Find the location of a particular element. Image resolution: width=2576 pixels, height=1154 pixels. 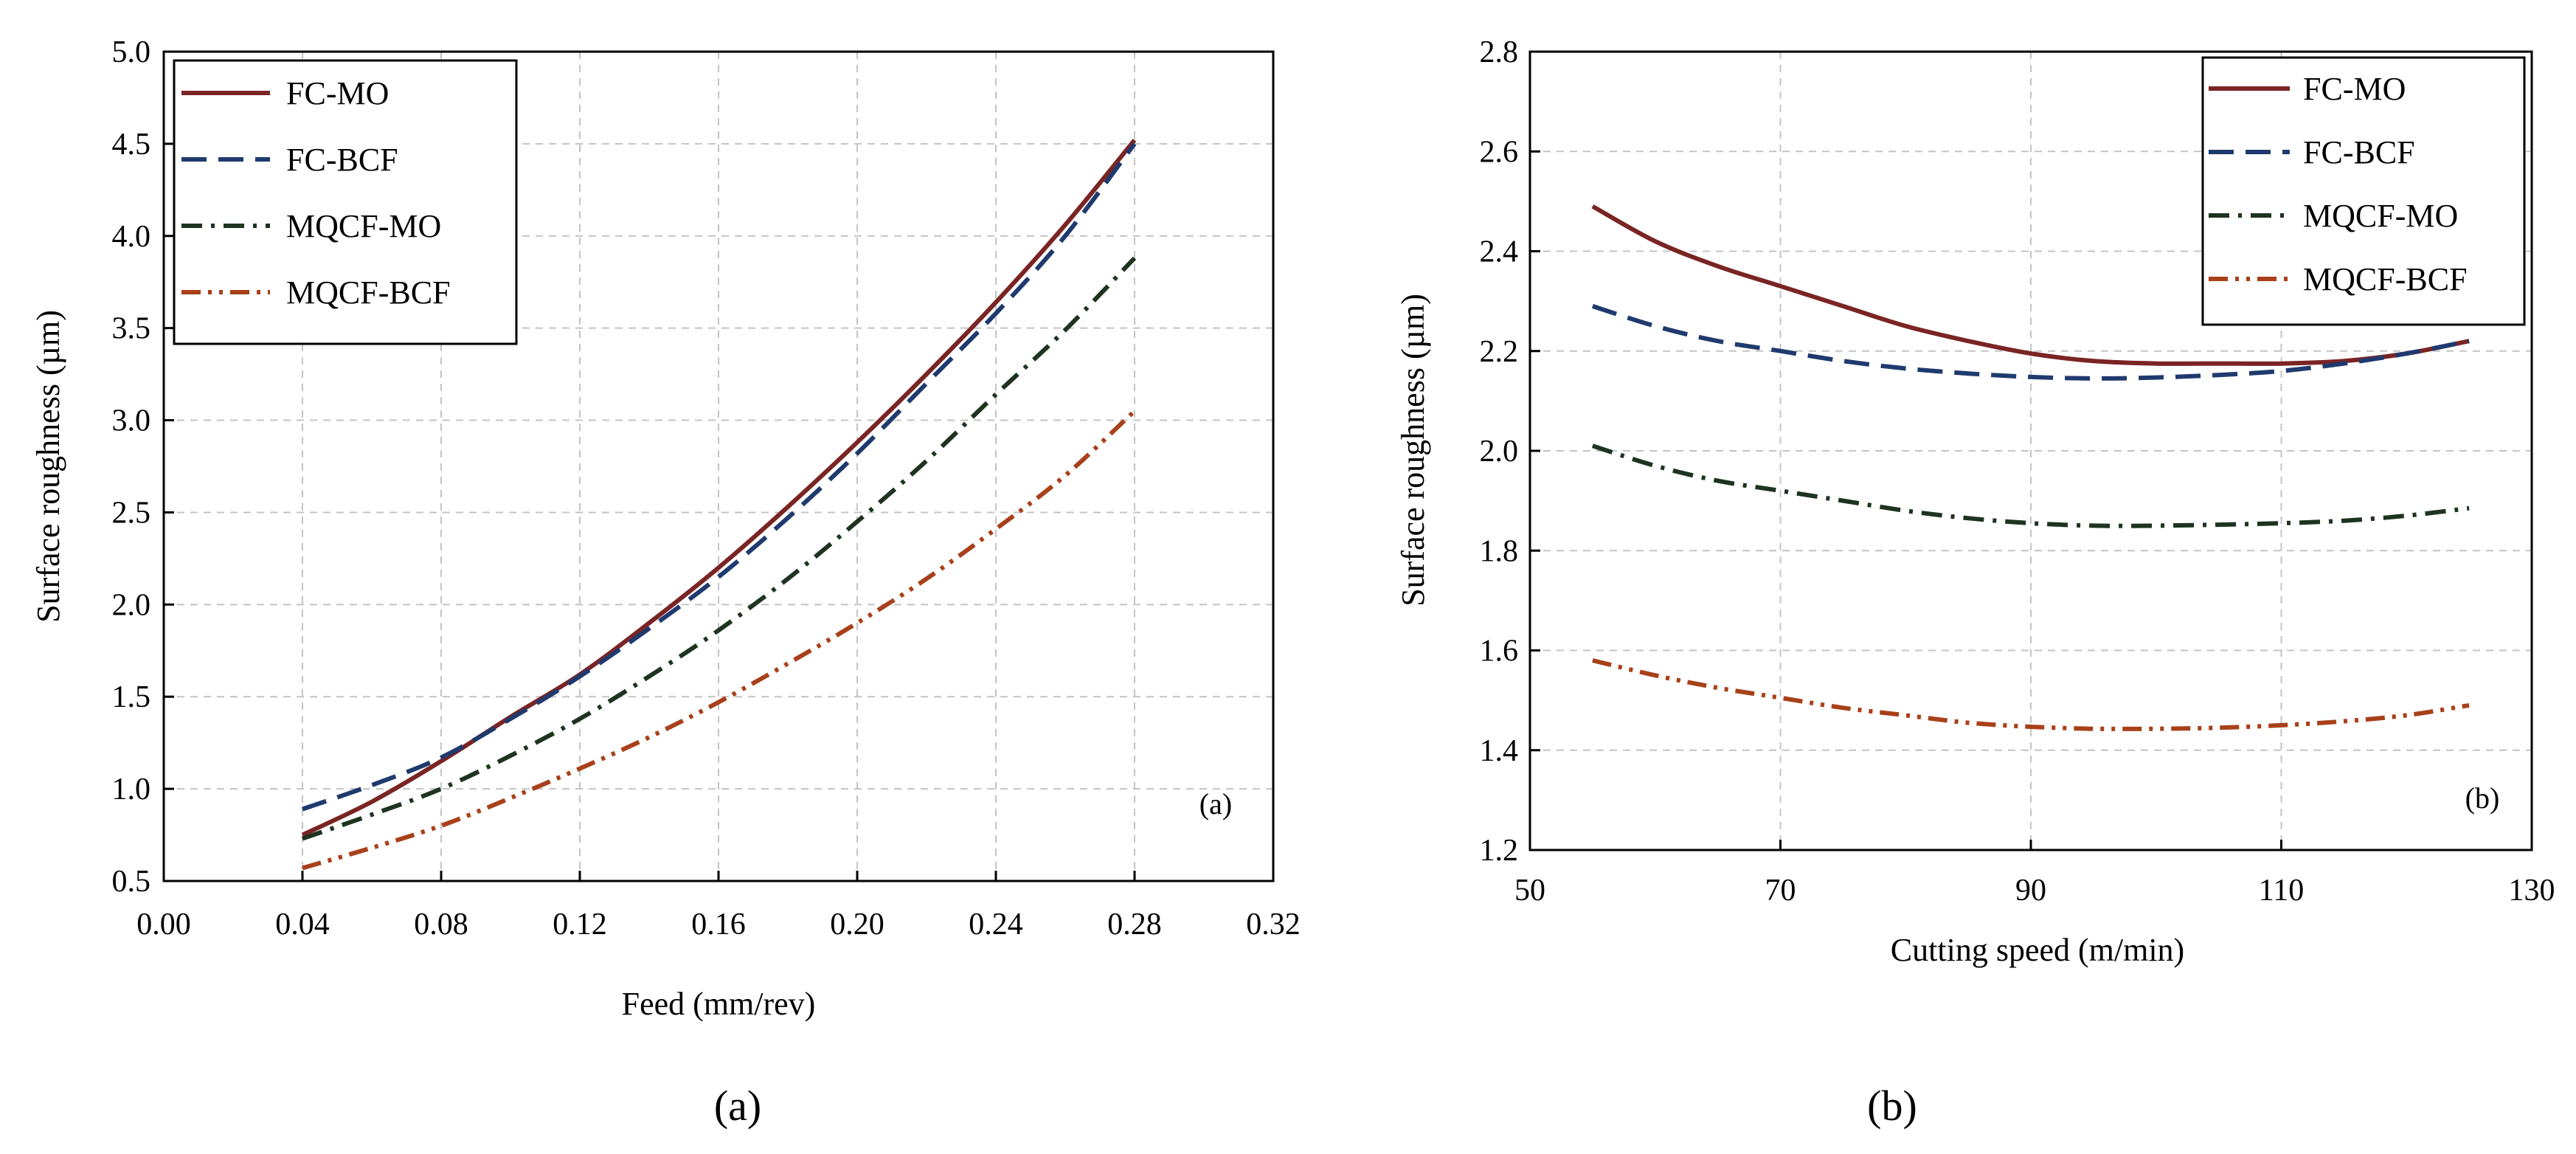

x-tick-label: 50 is located at coordinates (1529, 891).